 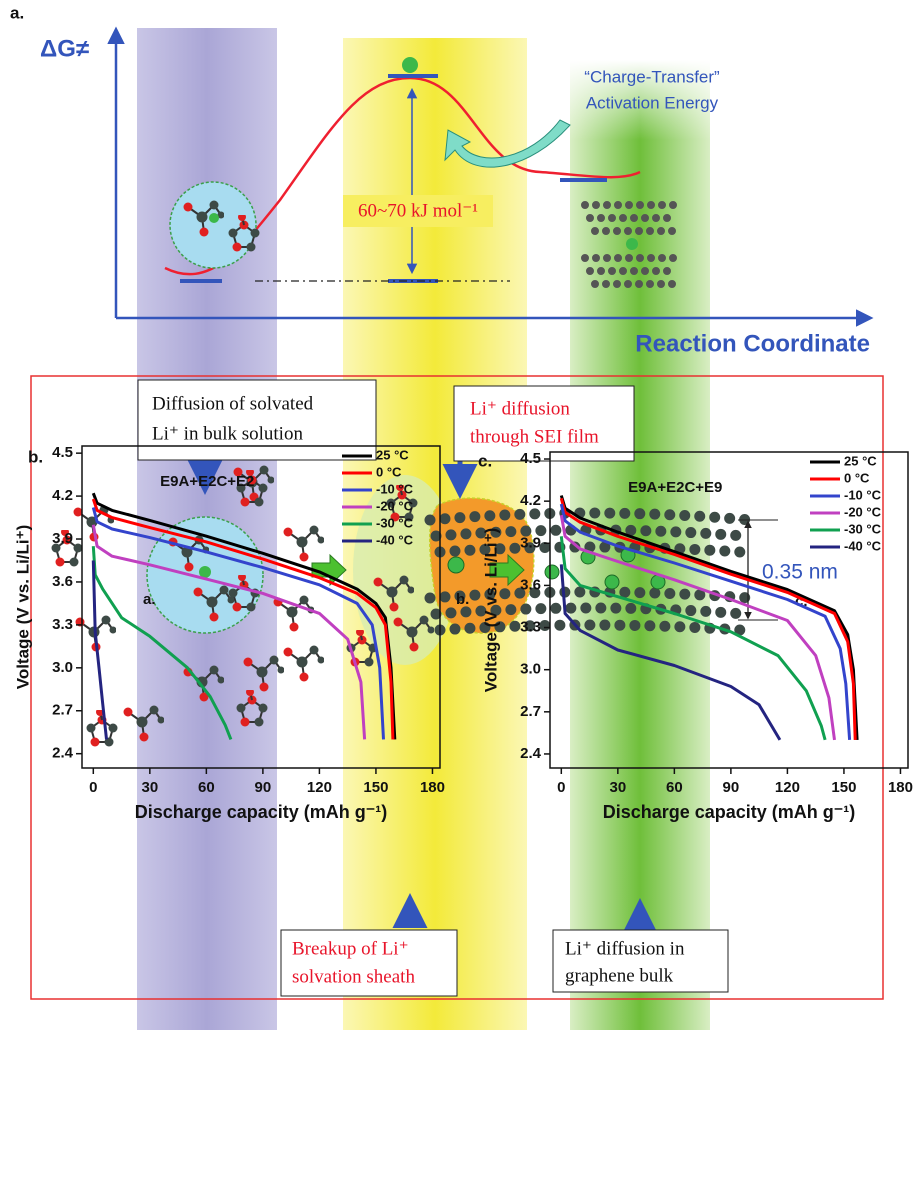 I want to click on band-fade, so click(x=640, y=100).